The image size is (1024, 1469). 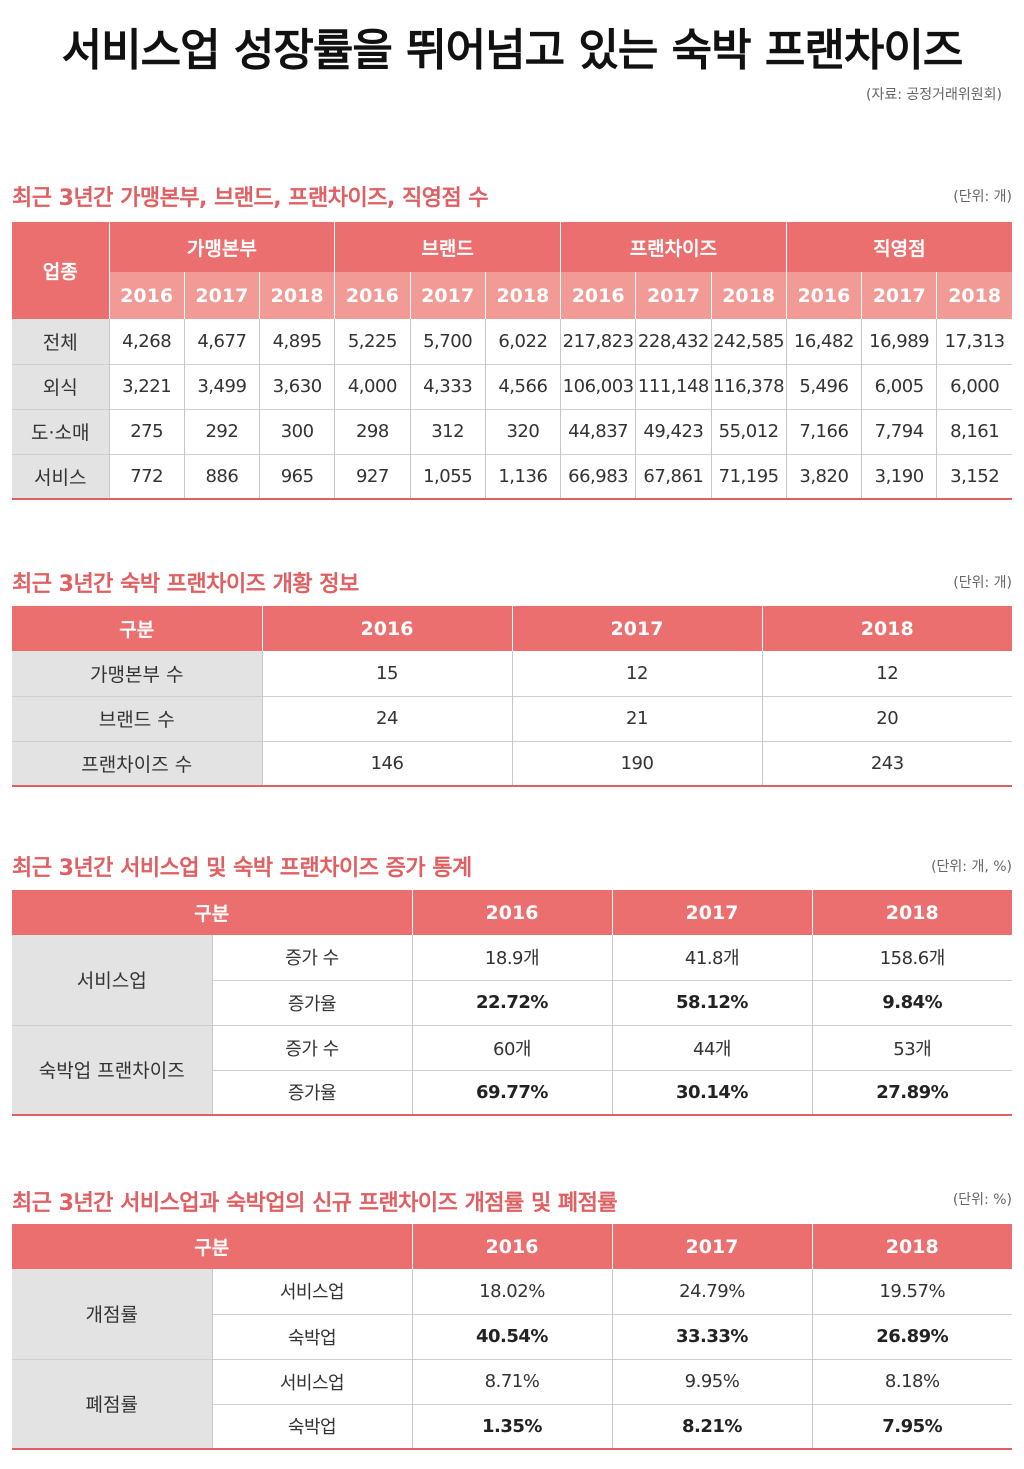 What do you see at coordinates (673, 341) in the screenshot?
I see `data-cell: 228,432` at bounding box center [673, 341].